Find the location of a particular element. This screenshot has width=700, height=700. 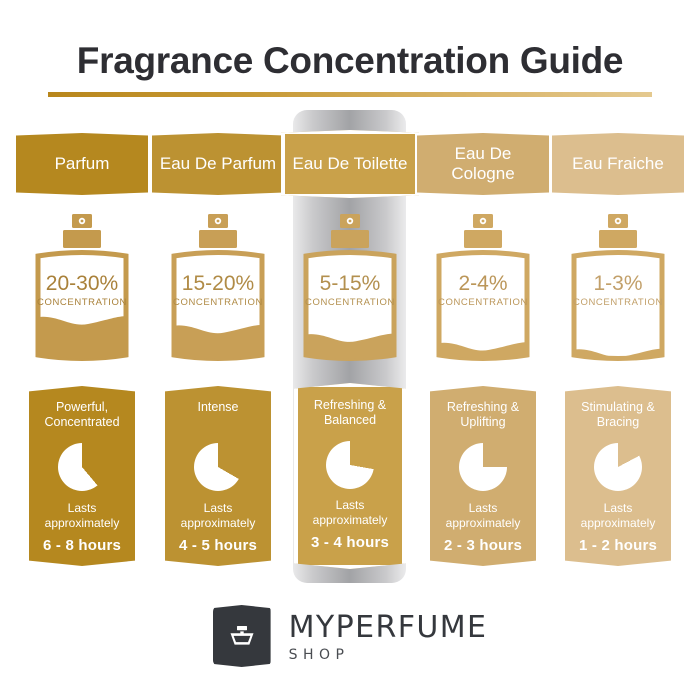

perfume-bottle-illustration: 5-15% CONCENTRATION is located at coordinates (350, 288).